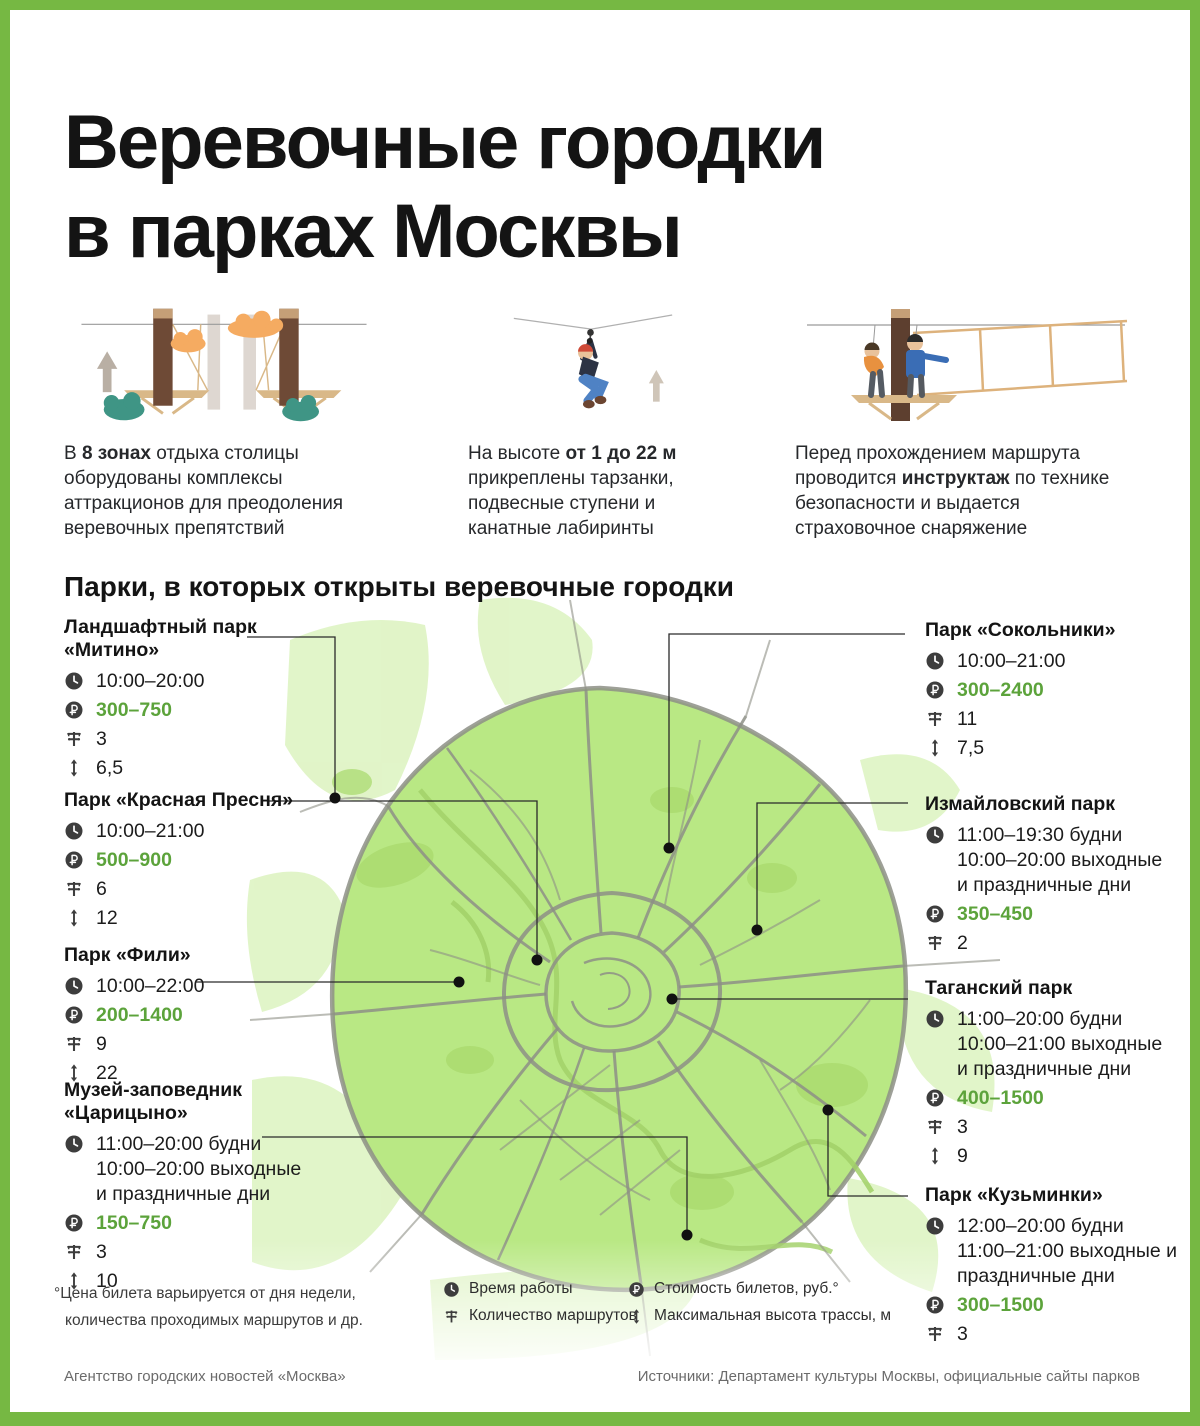 This screenshot has width=1200, height=1426. What do you see at coordinates (553, 1315) in the screenshot?
I see `legend-routes-label: Количество маршрутов` at bounding box center [553, 1315].